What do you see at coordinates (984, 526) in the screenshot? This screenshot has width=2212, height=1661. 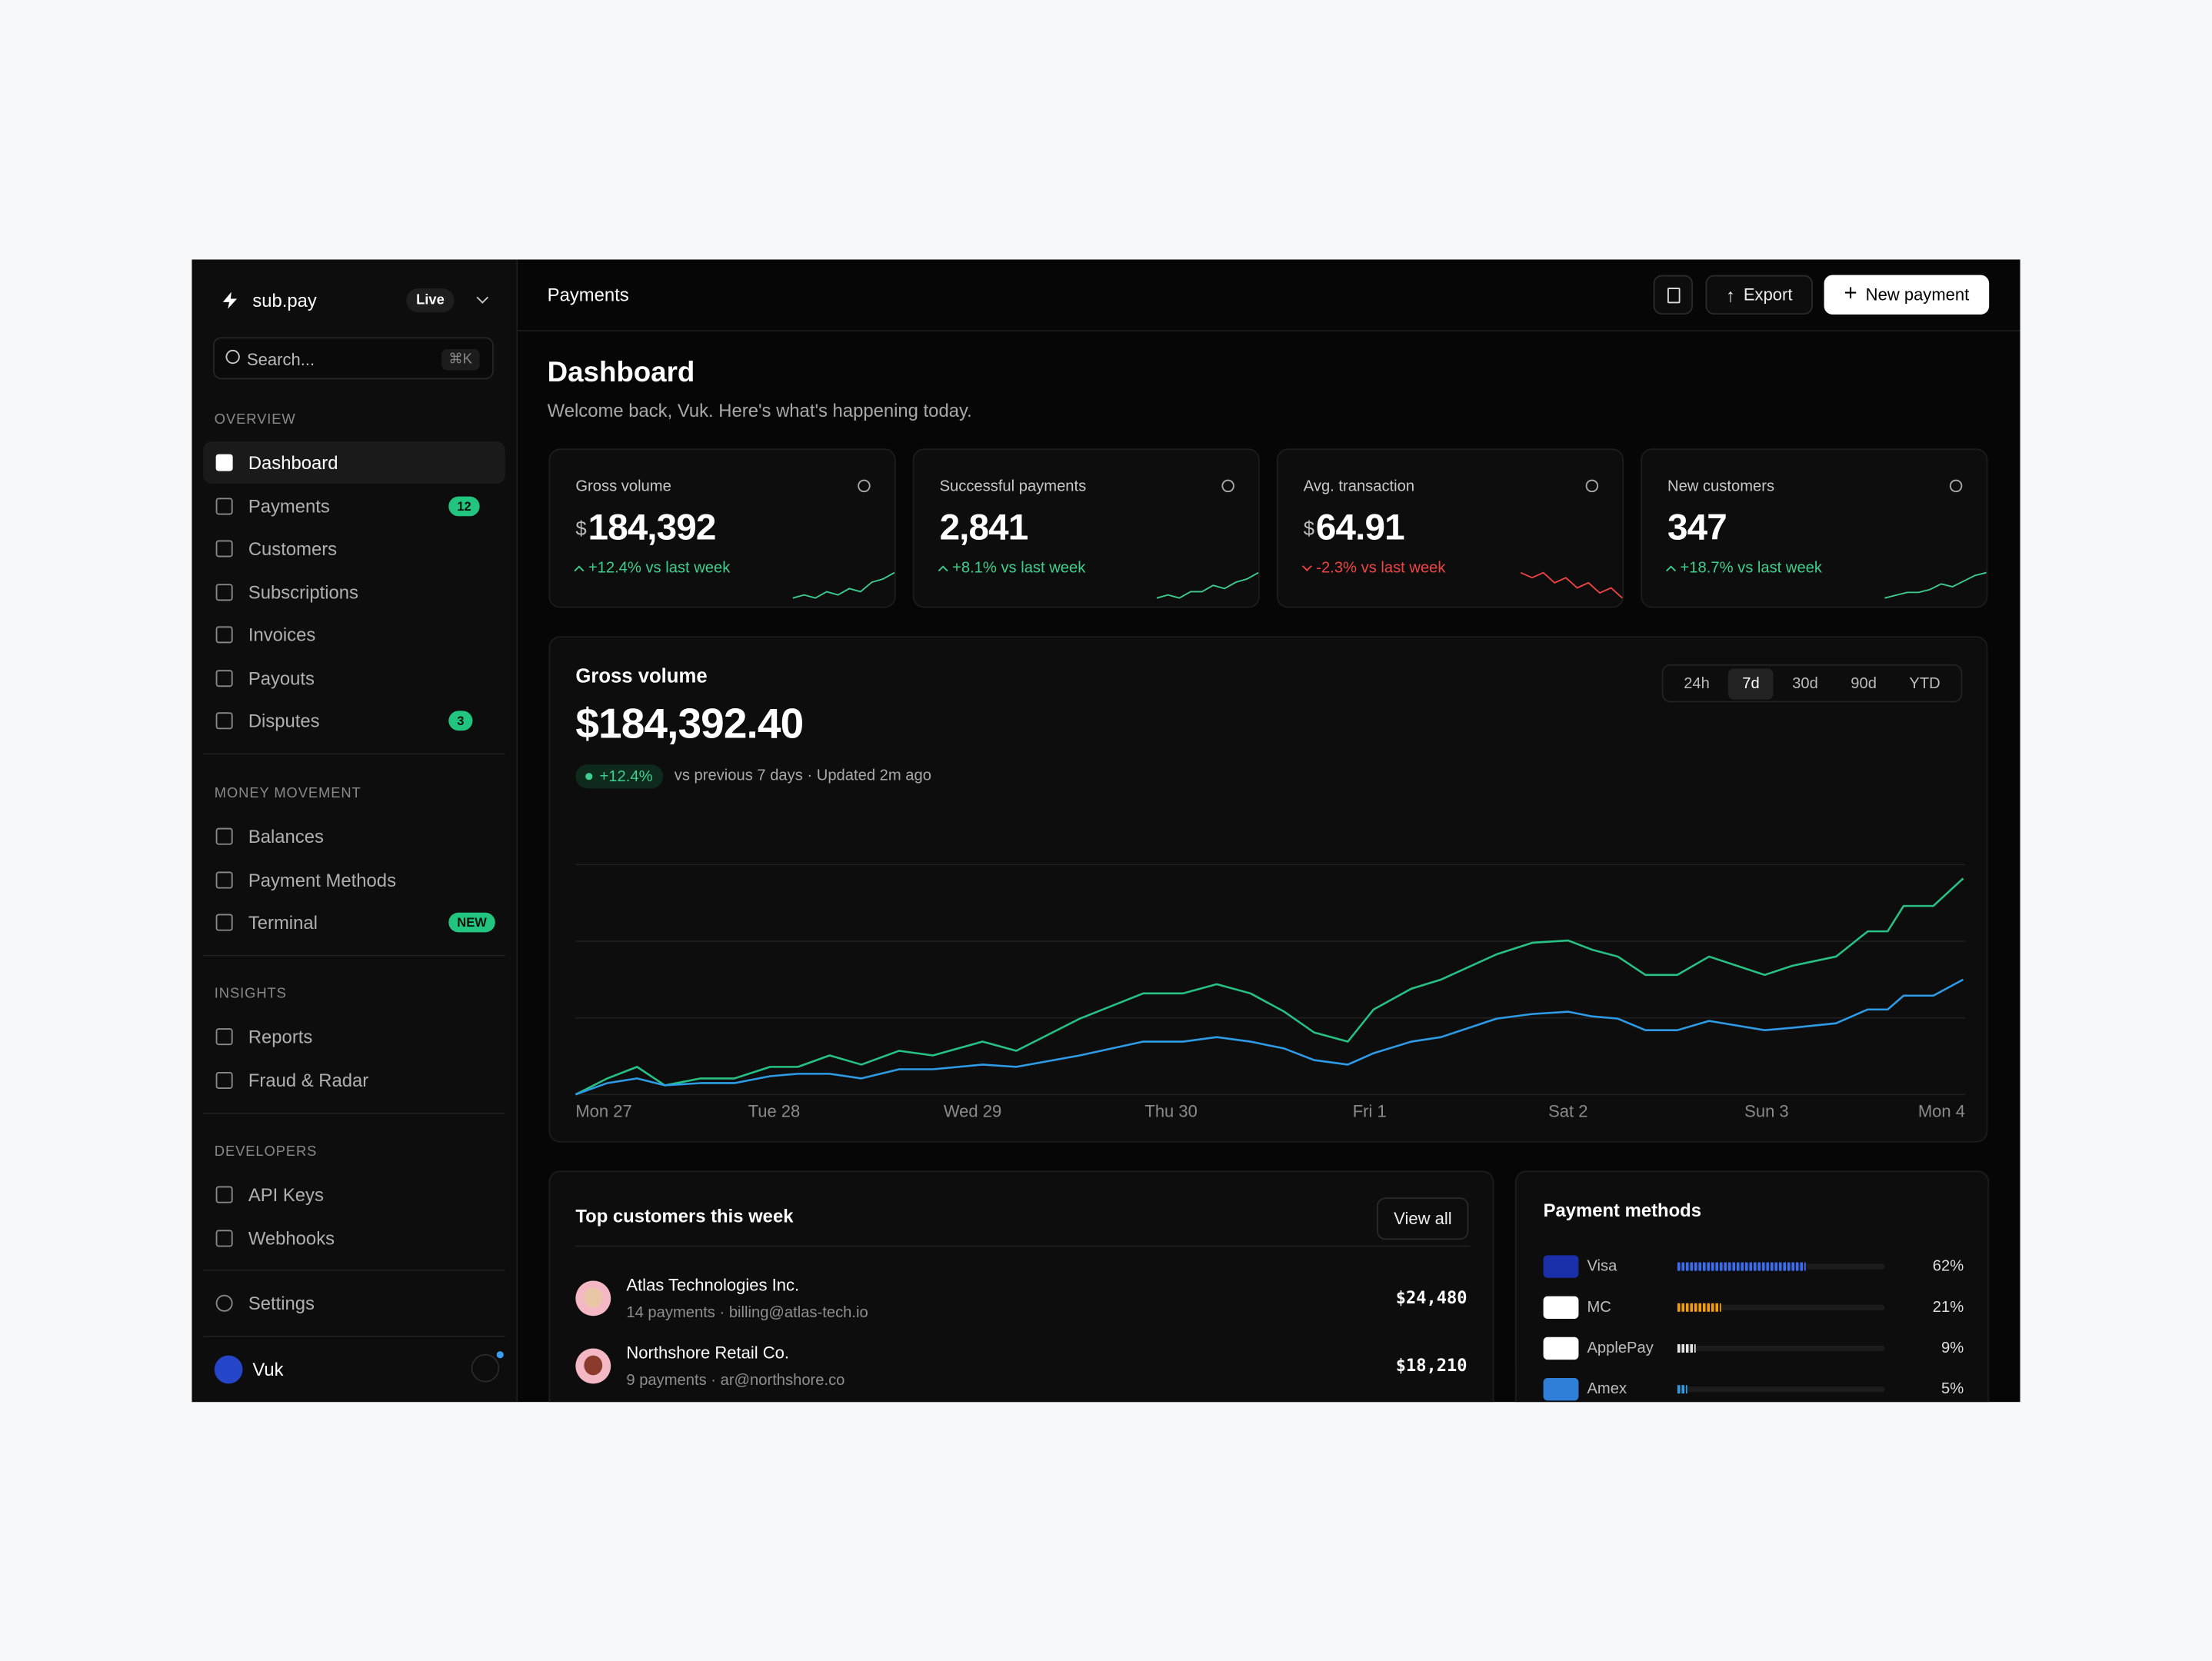 I see `kpi-value: 2,841` at bounding box center [984, 526].